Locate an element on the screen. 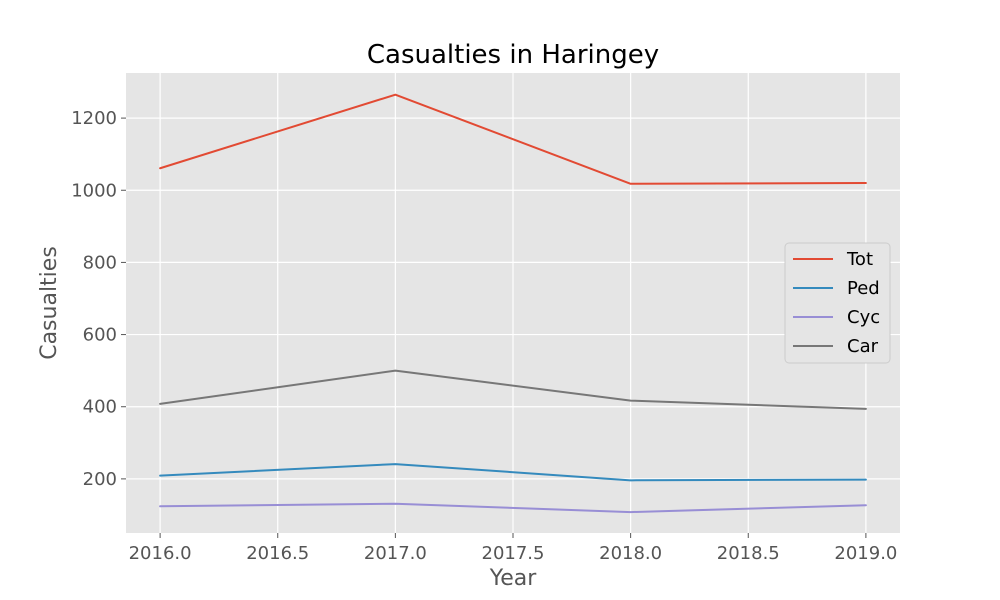 This screenshot has width=1000, height=600. series-line-cyc is located at coordinates (513, 508).